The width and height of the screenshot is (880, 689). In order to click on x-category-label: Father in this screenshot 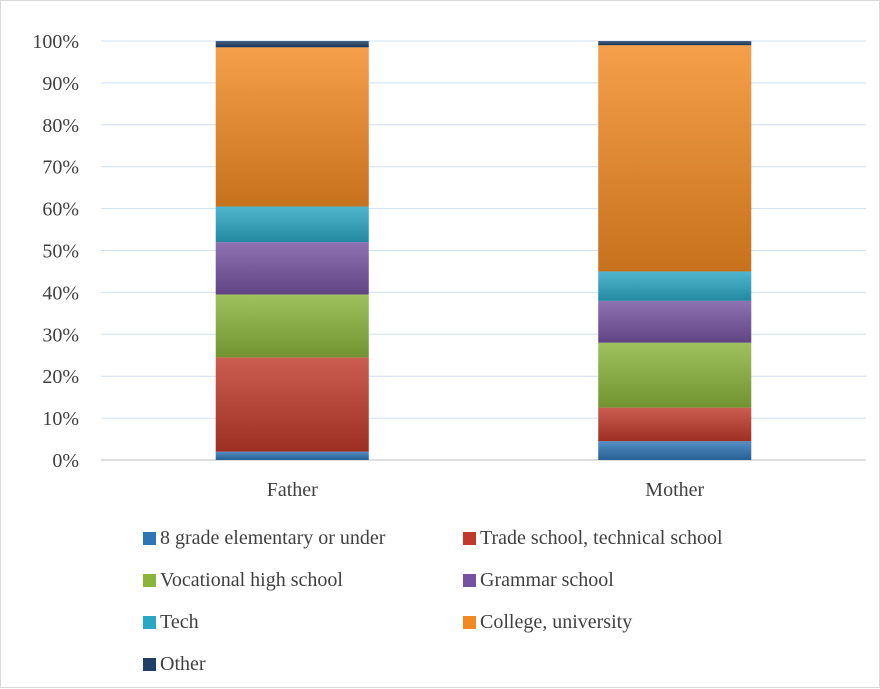, I will do `click(292, 490)`.